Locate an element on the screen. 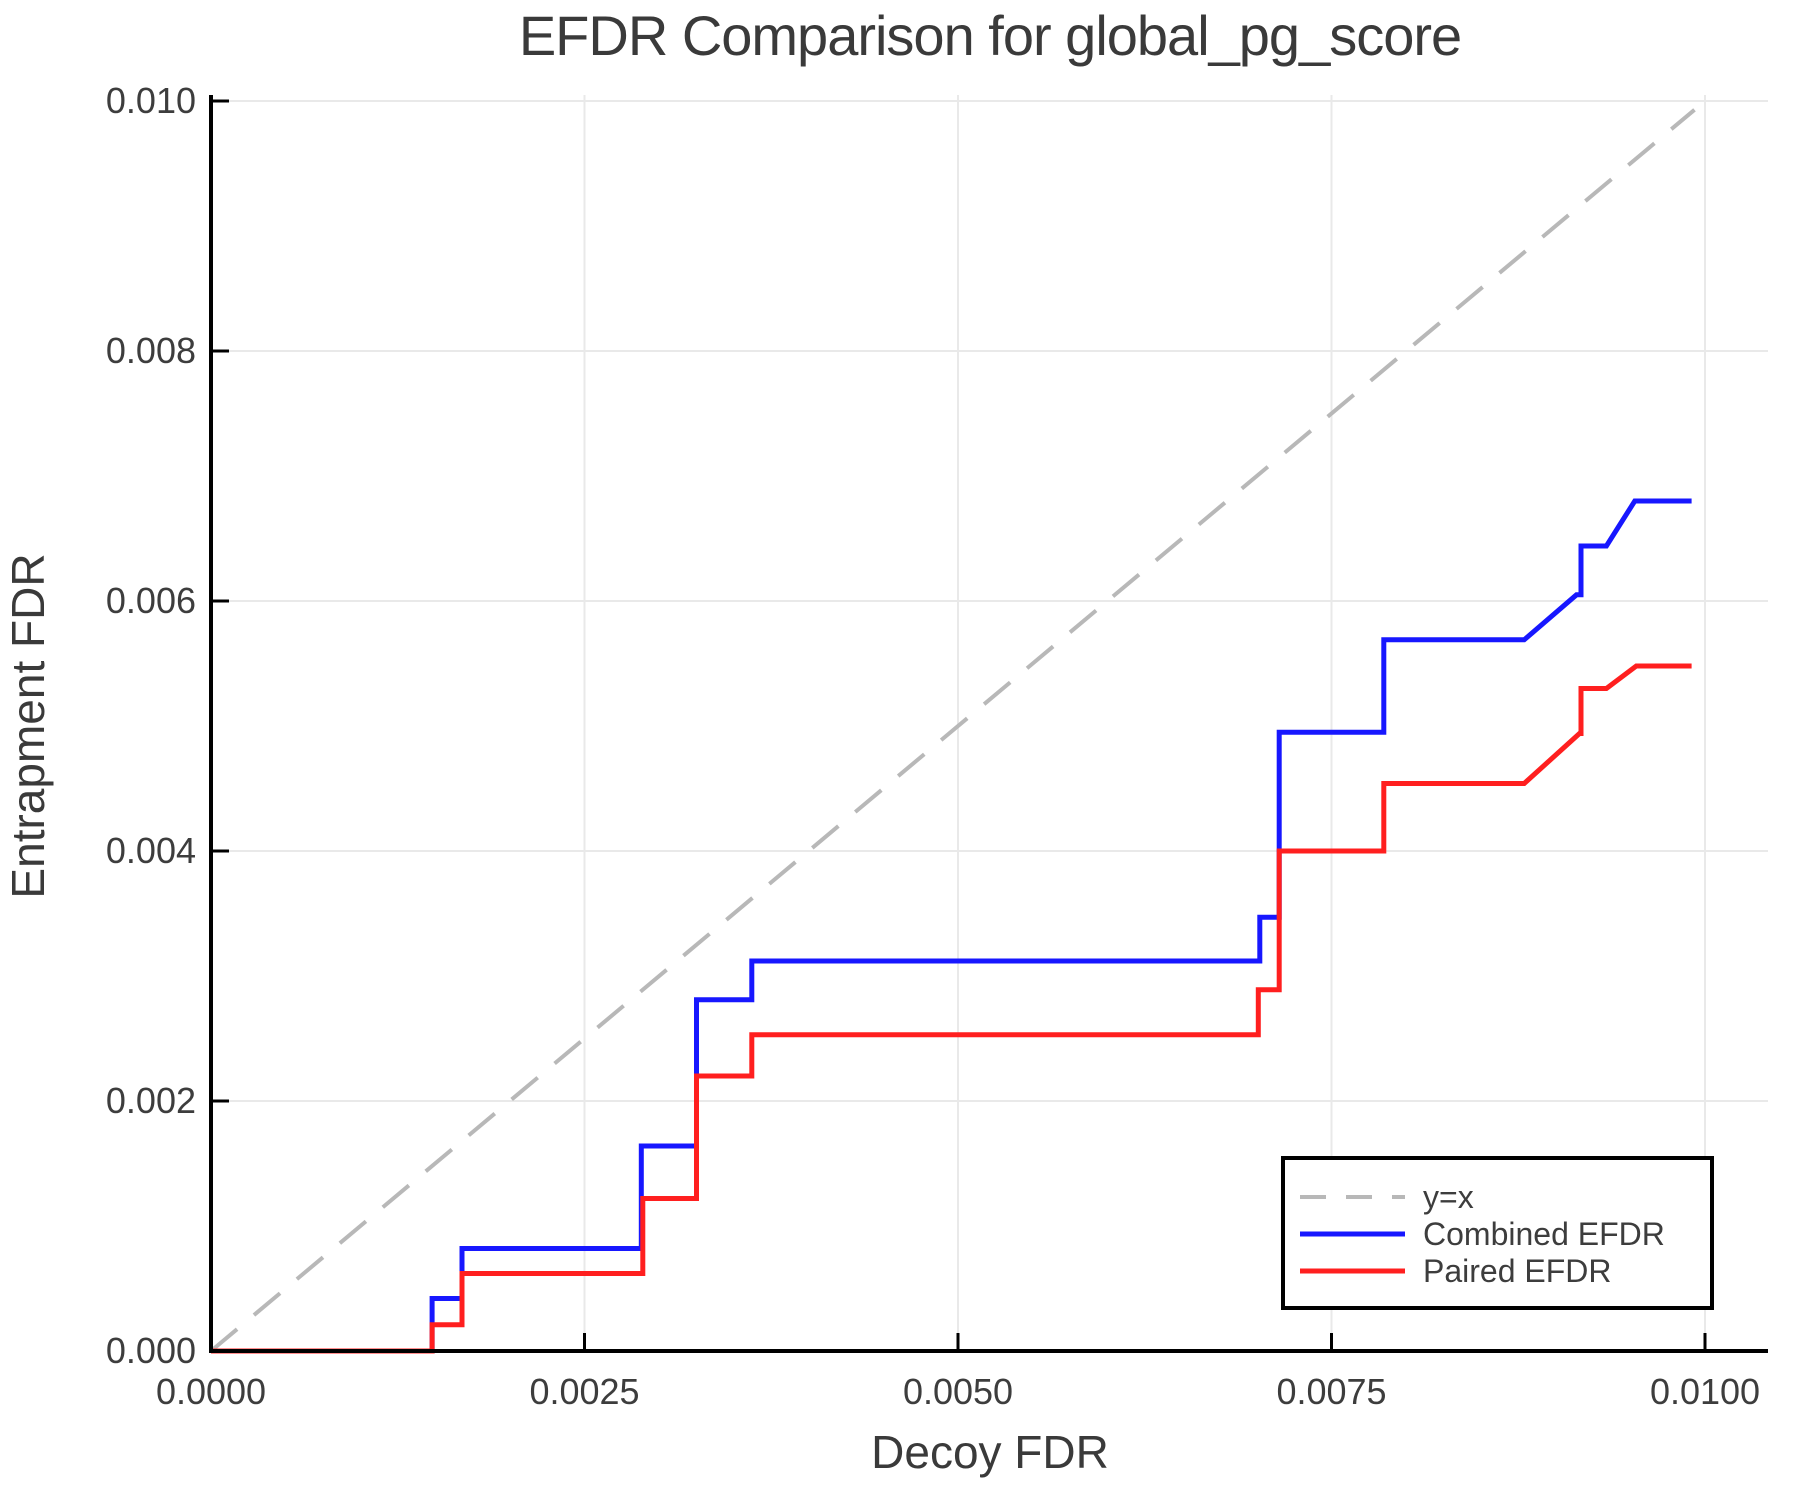 The width and height of the screenshot is (1800, 1500). y-tick-label: 0.000 is located at coordinates (151, 1350).